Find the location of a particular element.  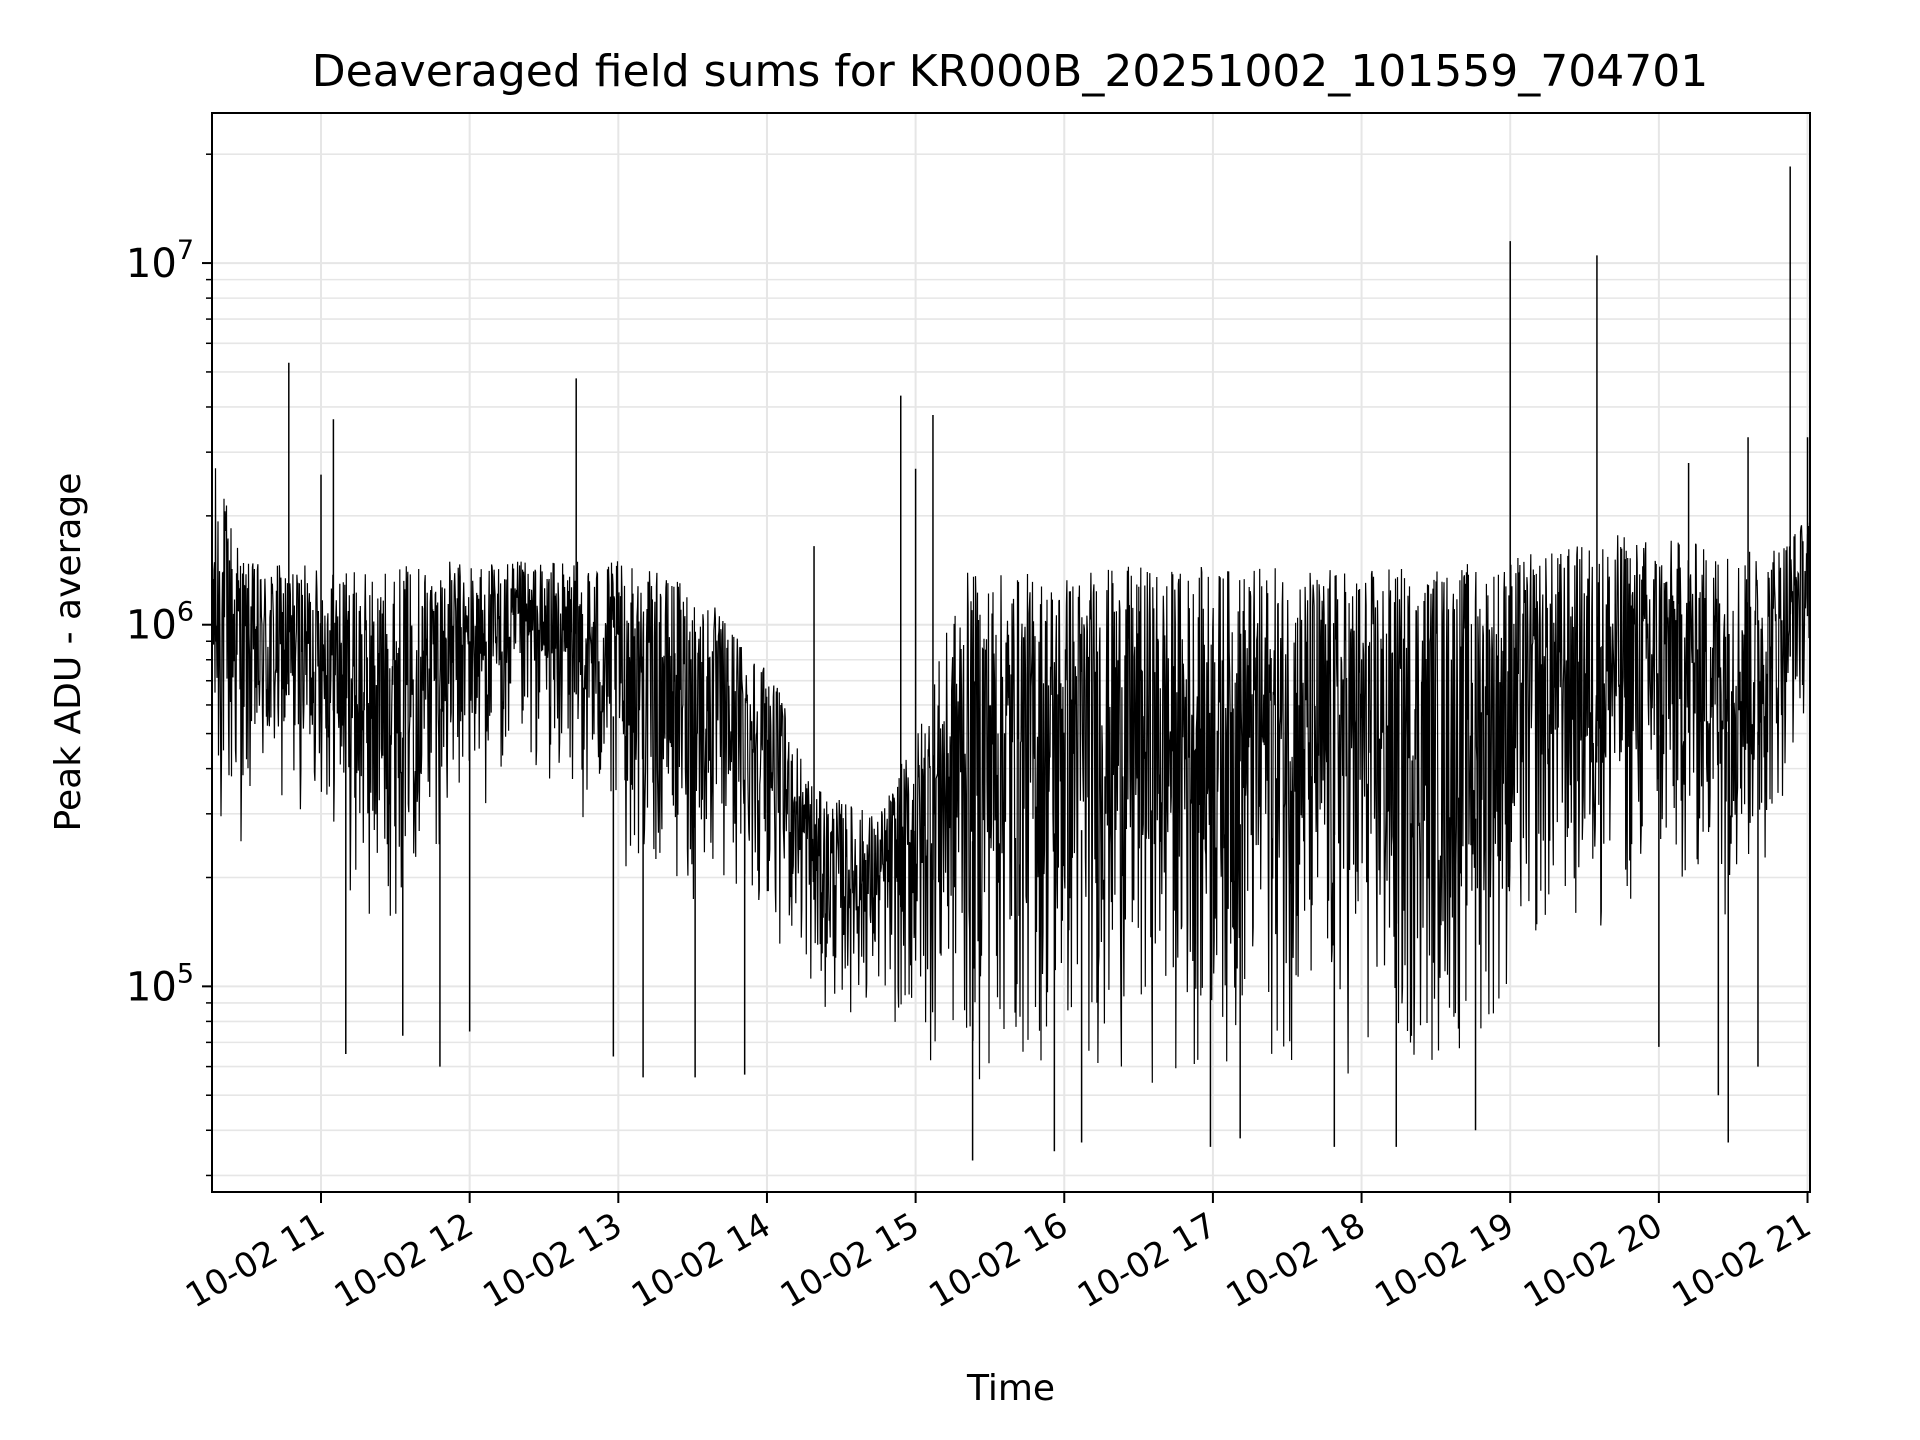

y-axis-label: Peak ADU - average is located at coordinates (68, 652).